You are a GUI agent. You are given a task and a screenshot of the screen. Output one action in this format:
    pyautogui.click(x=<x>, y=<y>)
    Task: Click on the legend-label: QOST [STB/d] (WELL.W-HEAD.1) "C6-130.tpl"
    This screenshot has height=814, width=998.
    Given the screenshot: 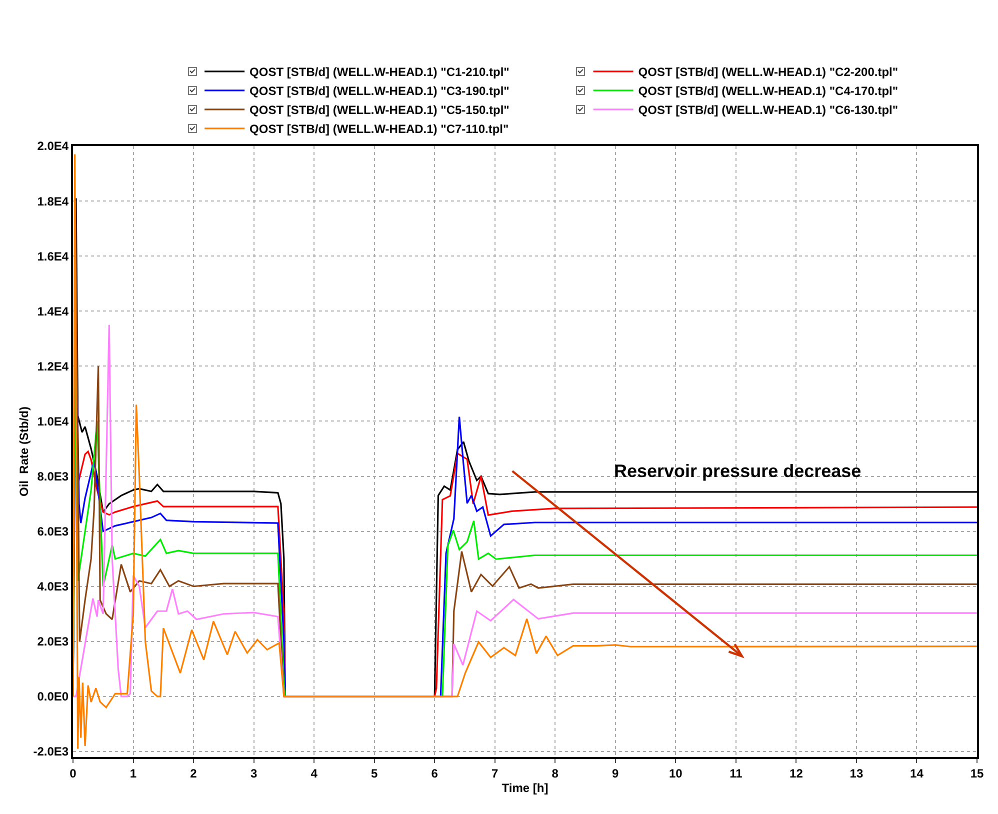 What is the action you would take?
    pyautogui.click(x=768, y=110)
    